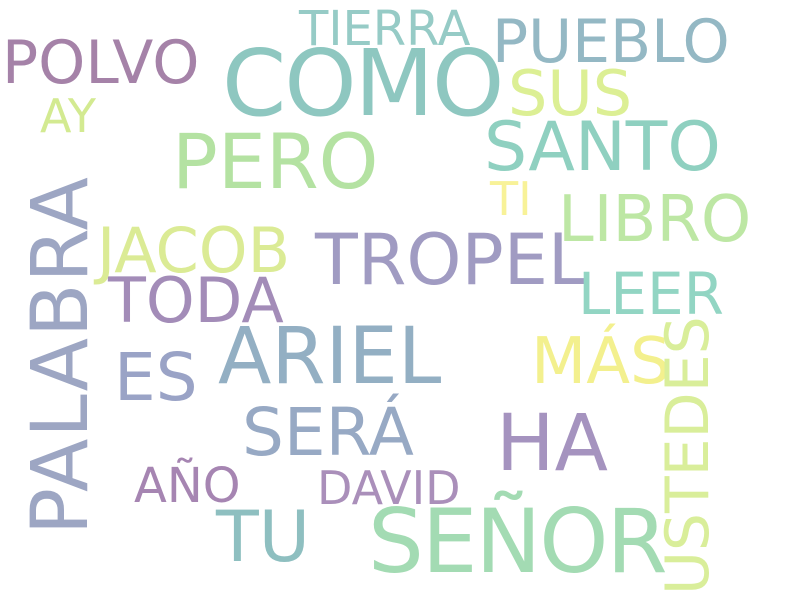  What do you see at coordinates (61, 355) in the screenshot?
I see `word-palabra: PALABRA` at bounding box center [61, 355].